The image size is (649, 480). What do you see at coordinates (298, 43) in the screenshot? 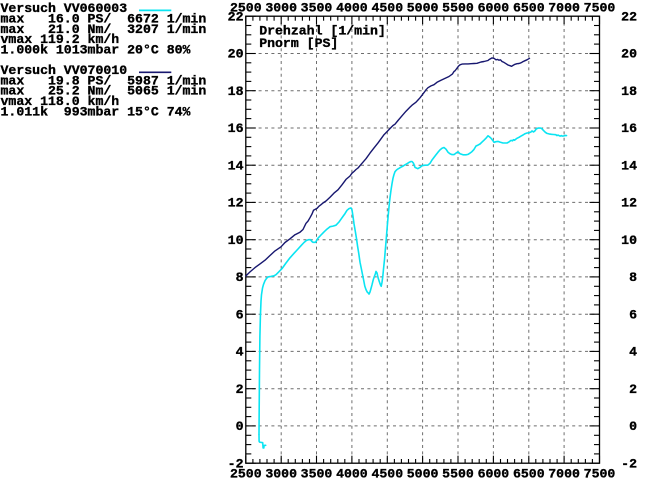
I see `svg-text: Pnorm [PS]` at bounding box center [298, 43].